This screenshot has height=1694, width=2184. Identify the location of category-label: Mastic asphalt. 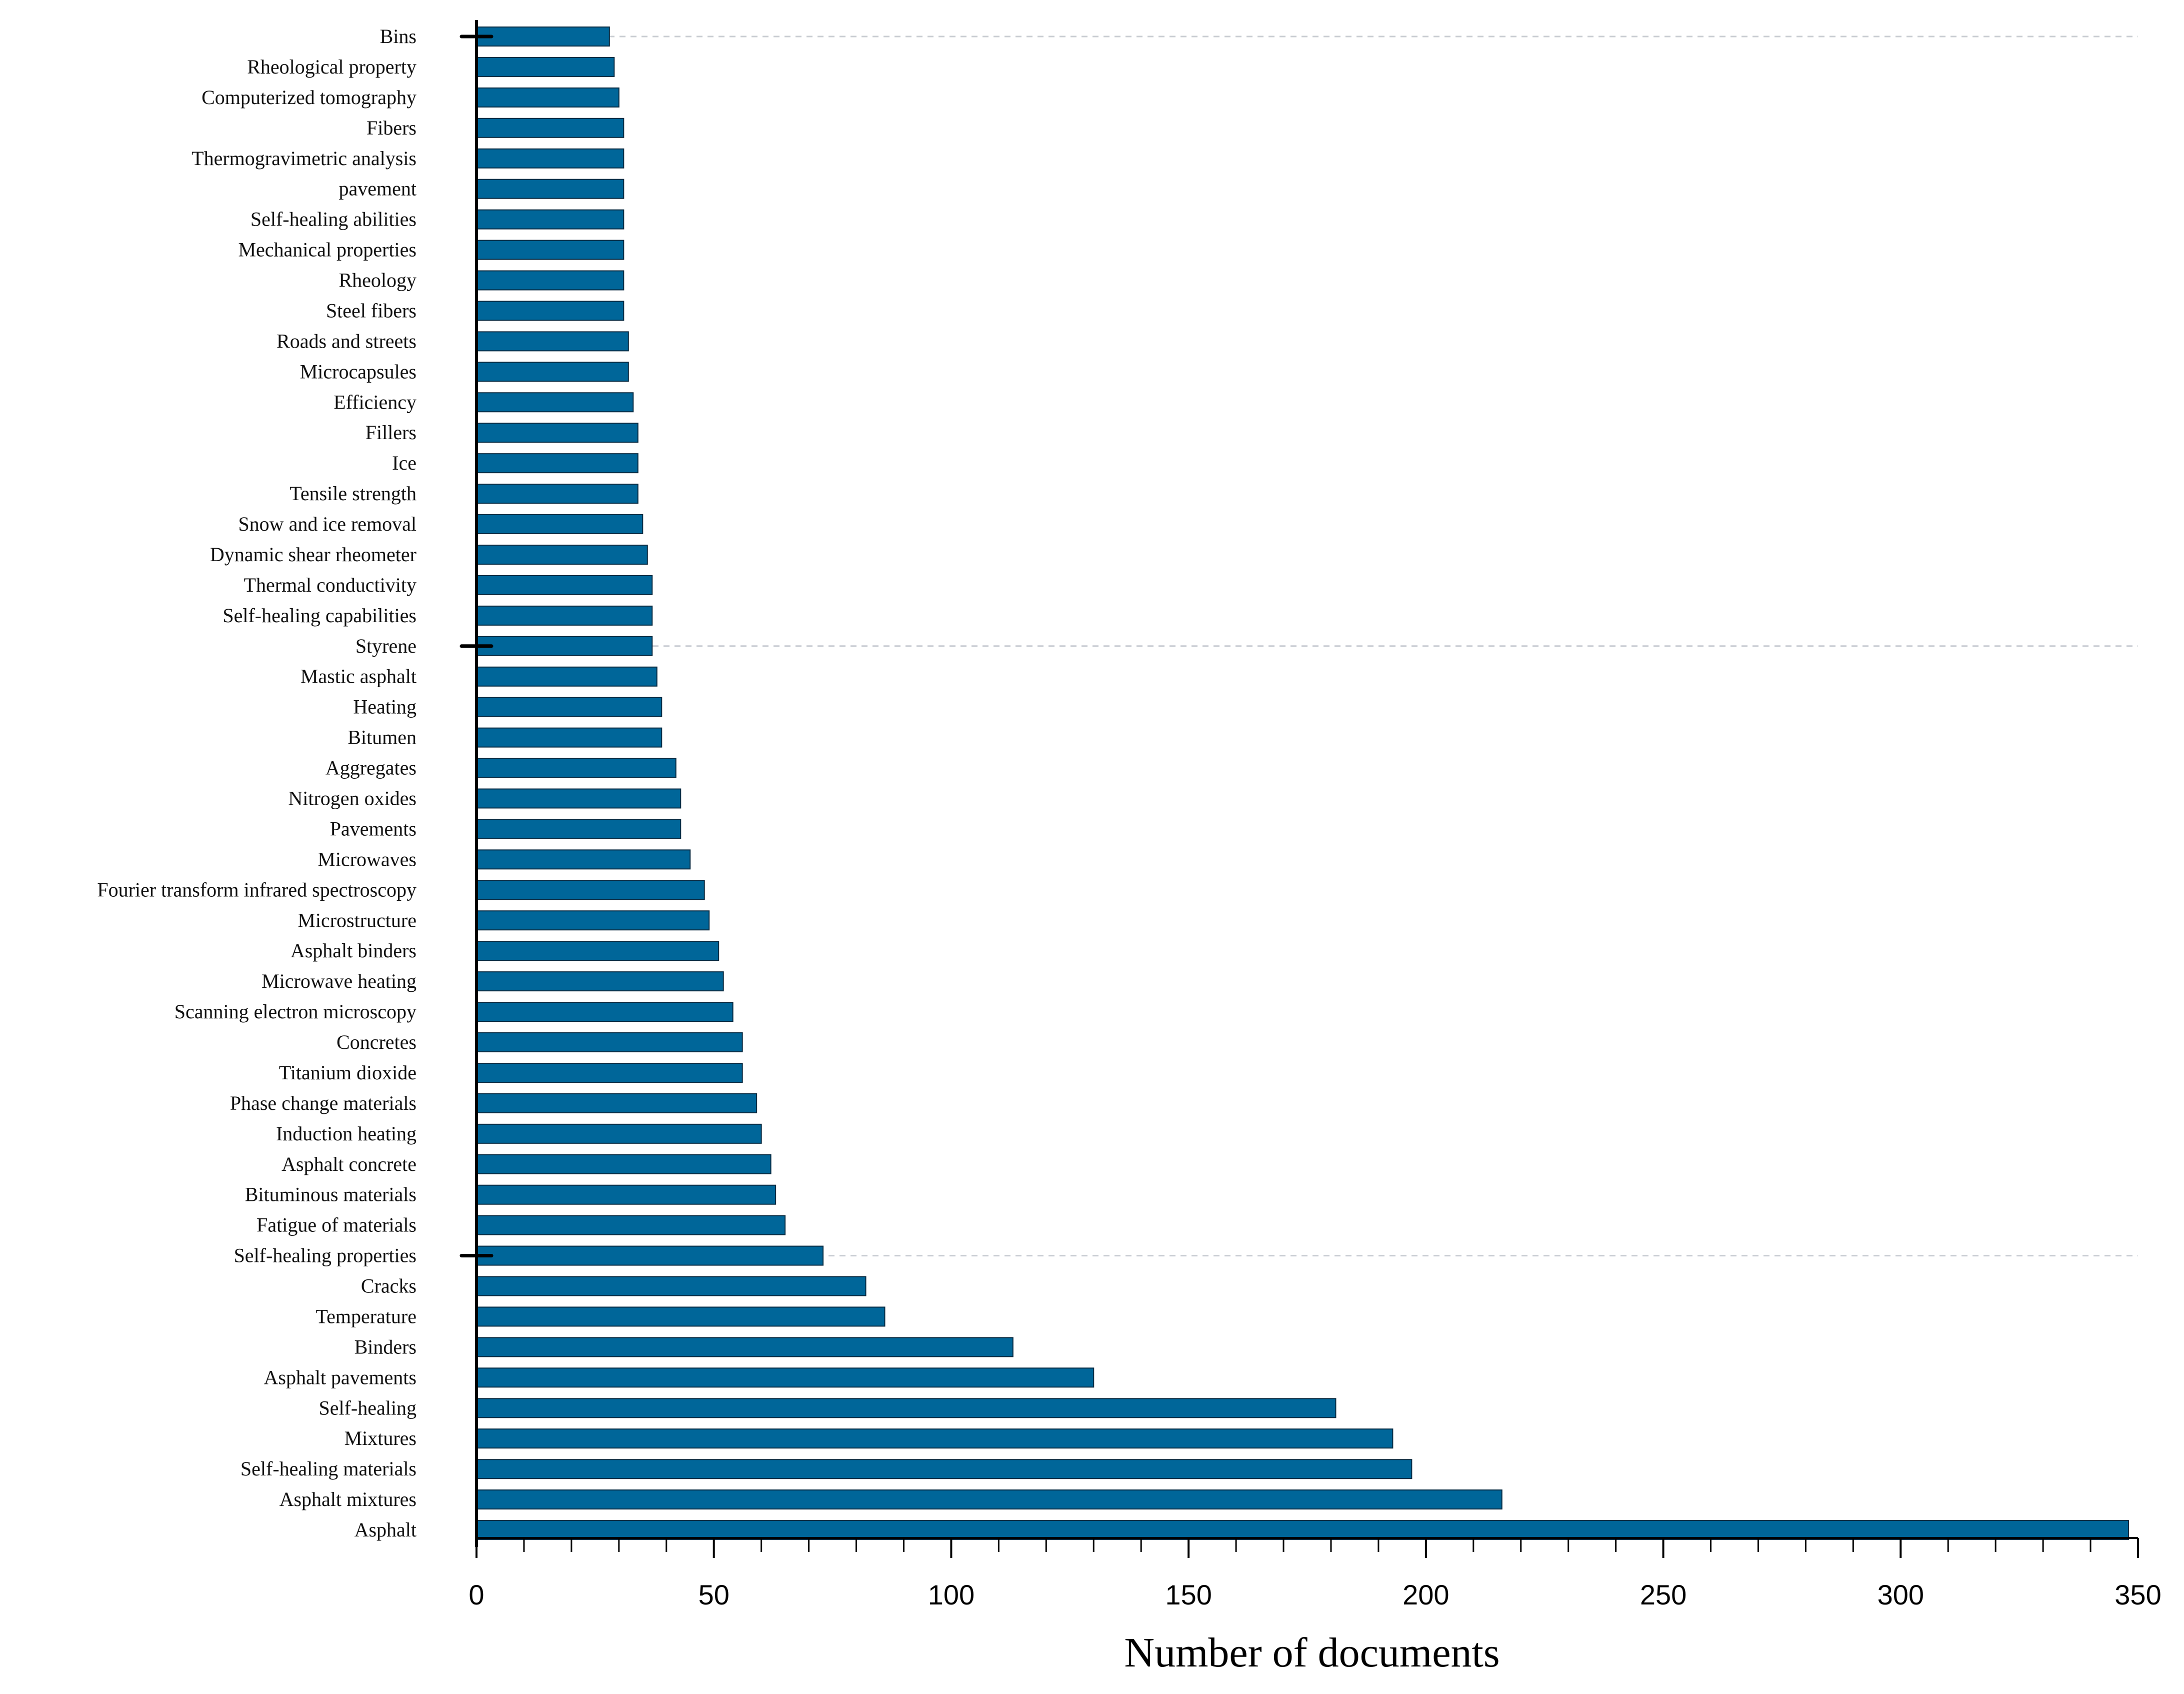
(358, 676).